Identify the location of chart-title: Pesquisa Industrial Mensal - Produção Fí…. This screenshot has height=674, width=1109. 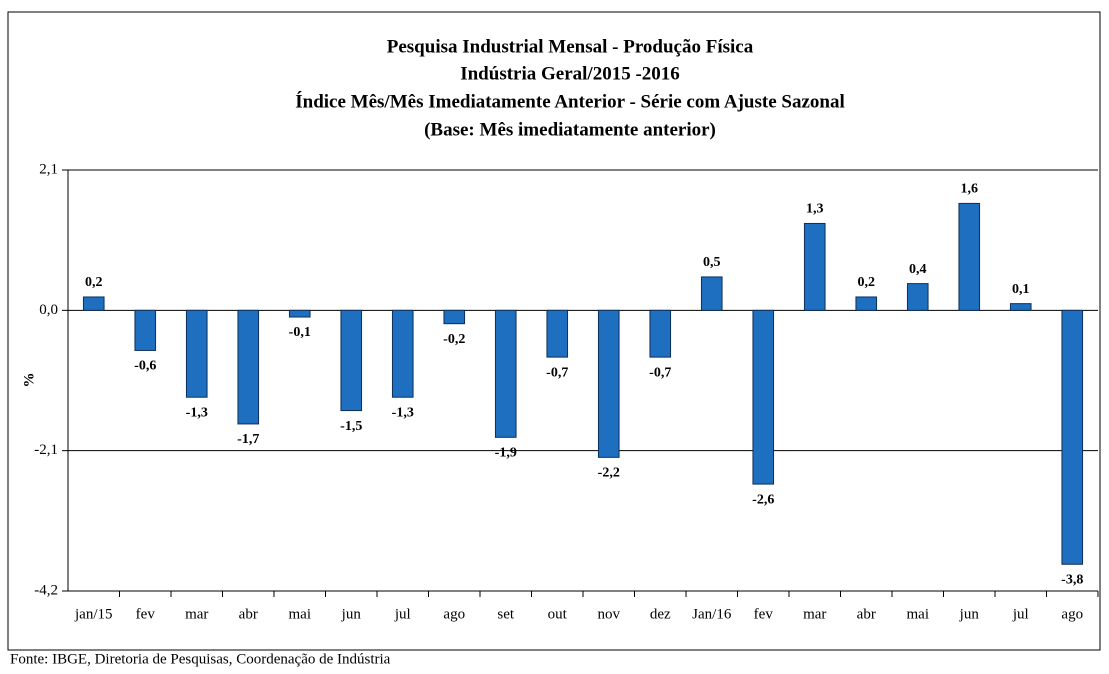
(570, 46).